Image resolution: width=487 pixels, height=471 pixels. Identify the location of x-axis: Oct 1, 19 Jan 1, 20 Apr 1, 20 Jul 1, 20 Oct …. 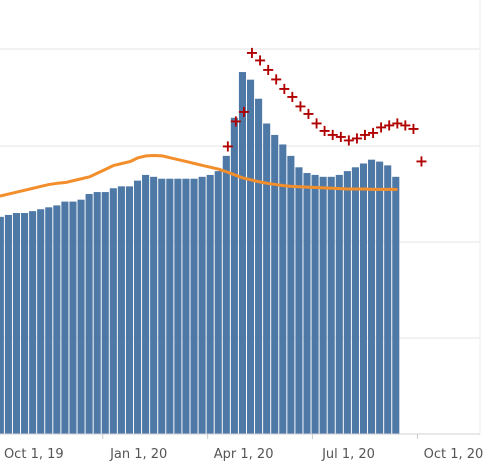
(242, 447).